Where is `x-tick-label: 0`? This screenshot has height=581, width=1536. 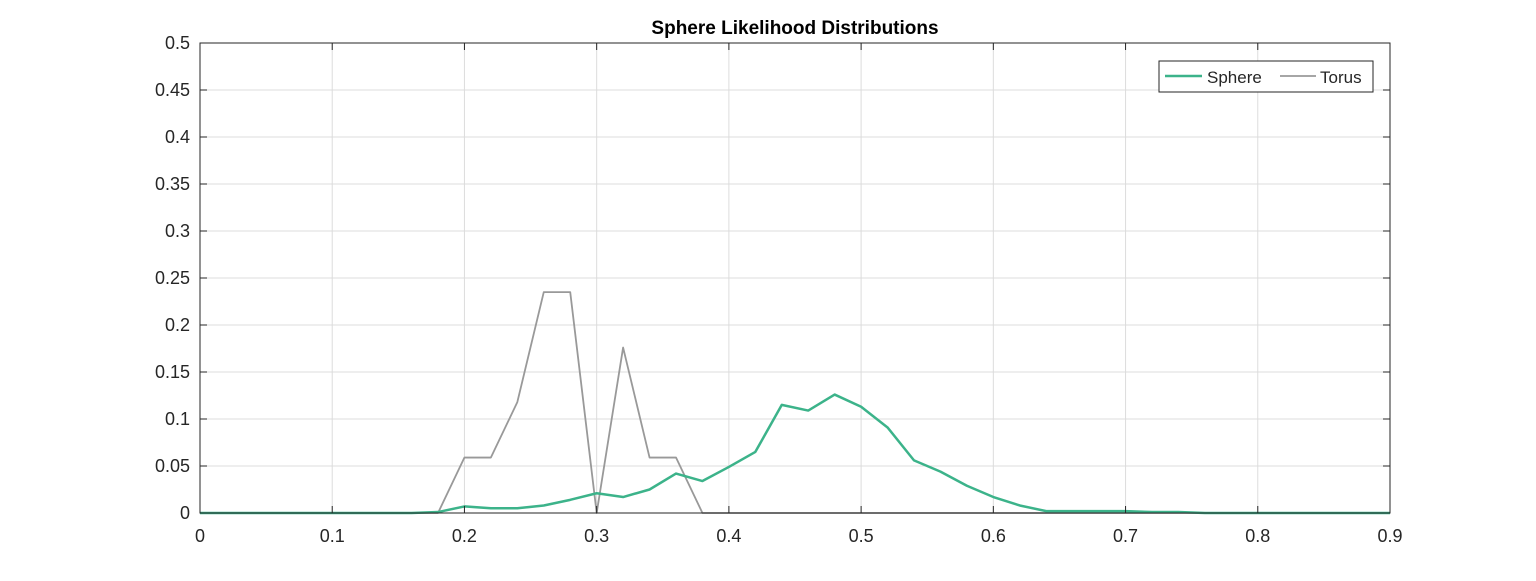
x-tick-label: 0 is located at coordinates (200, 536).